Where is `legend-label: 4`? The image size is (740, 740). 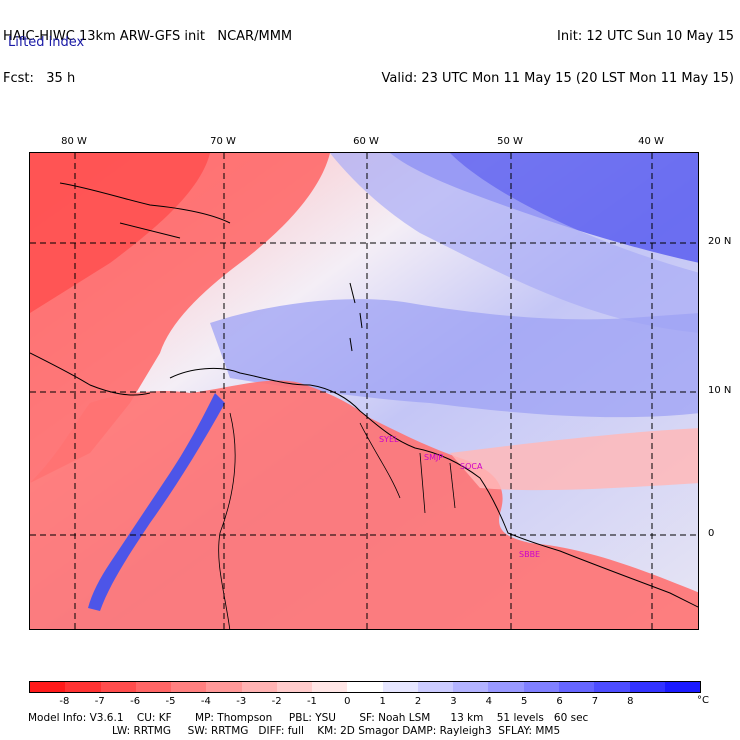 legend-label: 4 is located at coordinates (488, 701).